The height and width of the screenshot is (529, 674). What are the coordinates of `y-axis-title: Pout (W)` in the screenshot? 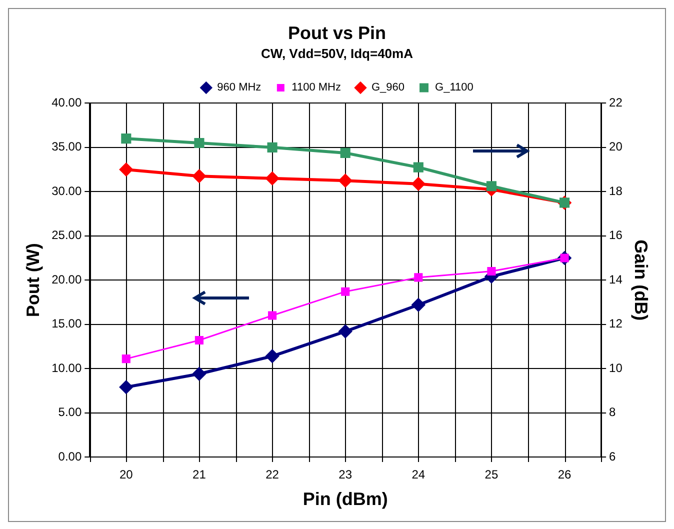 It's located at (32, 280).